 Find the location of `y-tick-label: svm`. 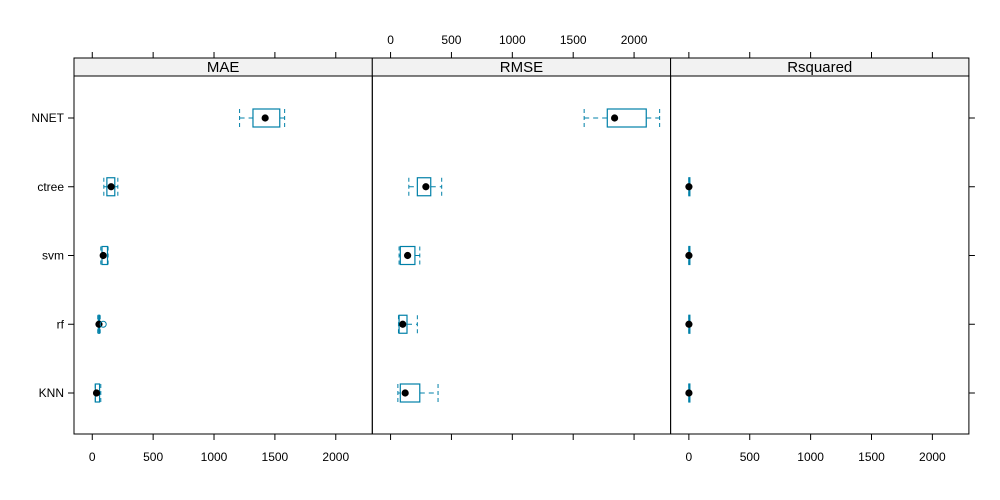

y-tick-label: svm is located at coordinates (53, 256).